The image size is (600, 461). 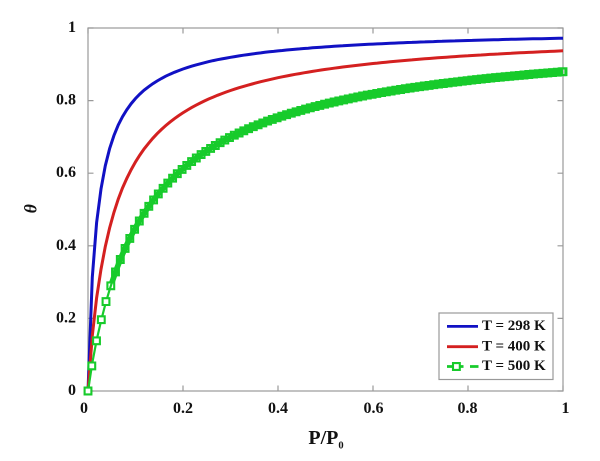 What do you see at coordinates (325, 439) in the screenshot?
I see `svg-text: P/P0` at bounding box center [325, 439].